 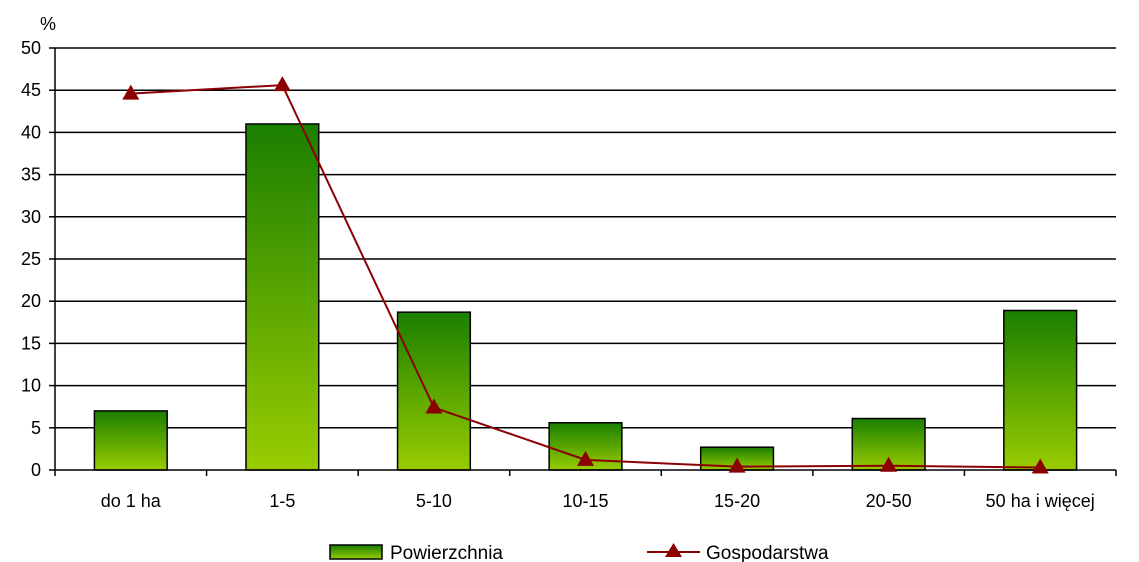 What do you see at coordinates (31, 90) in the screenshot?
I see `y-tick-label: 45` at bounding box center [31, 90].